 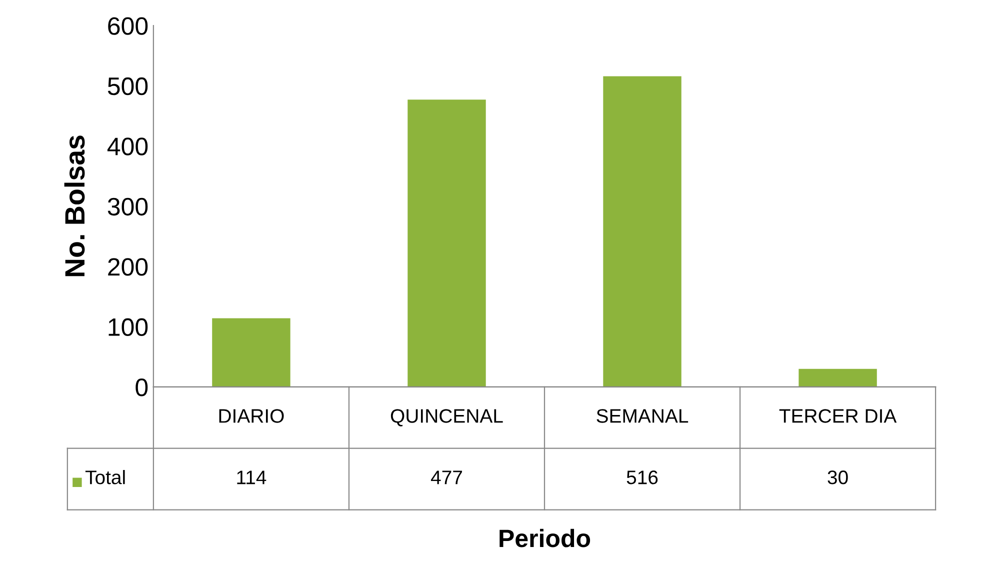 I want to click on x-tick-label: DIARIO, so click(x=251, y=416).